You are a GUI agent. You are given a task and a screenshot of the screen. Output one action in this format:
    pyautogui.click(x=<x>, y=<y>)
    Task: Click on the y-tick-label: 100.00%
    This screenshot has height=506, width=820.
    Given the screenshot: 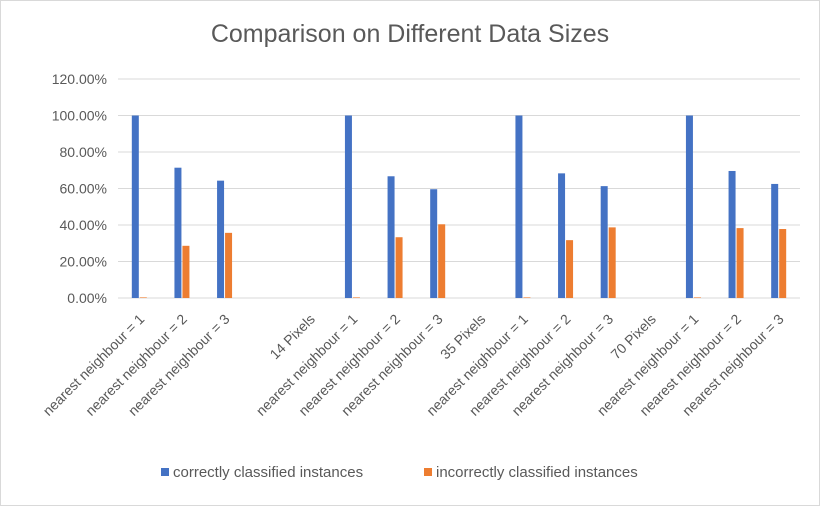 What is the action you would take?
    pyautogui.click(x=79, y=116)
    